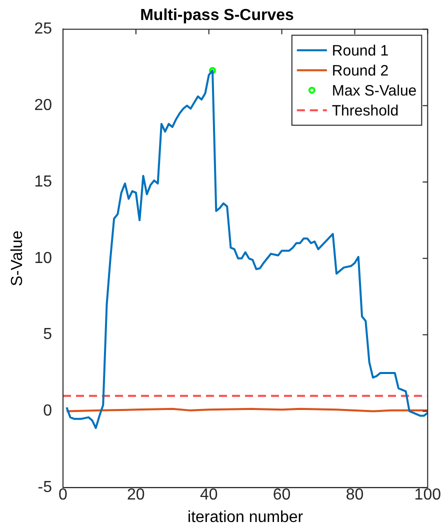  Describe the element at coordinates (355, 495) in the screenshot. I see `x-tick-label: 80` at that location.